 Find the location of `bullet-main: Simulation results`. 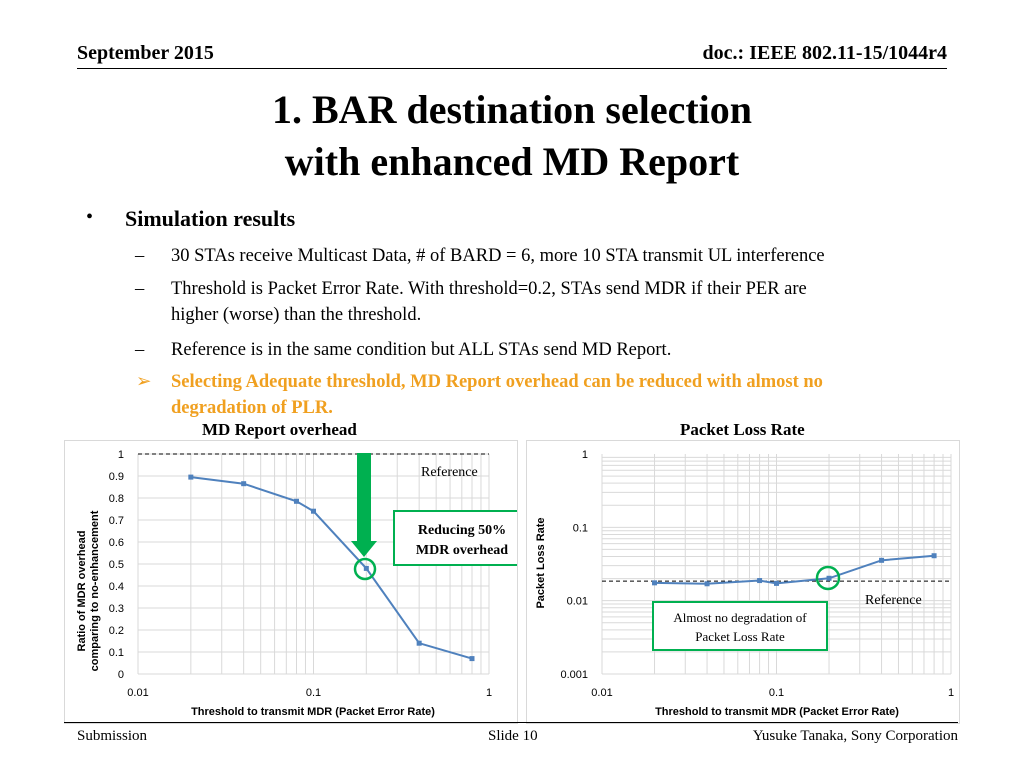

bullet-main: Simulation results is located at coordinates (210, 218).